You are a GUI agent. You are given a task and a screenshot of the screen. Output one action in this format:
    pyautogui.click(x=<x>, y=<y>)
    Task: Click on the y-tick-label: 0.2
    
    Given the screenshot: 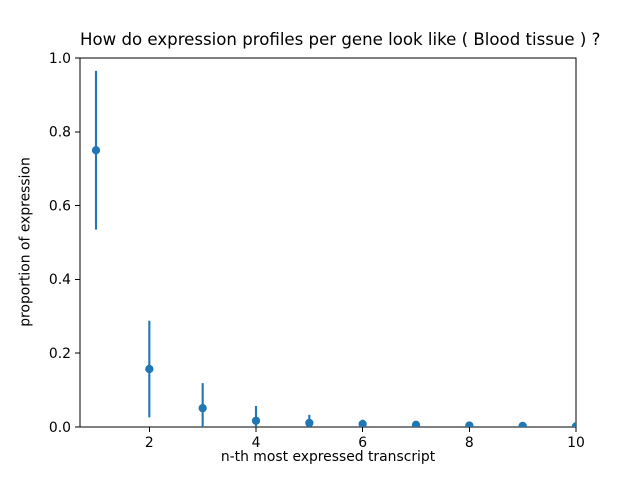 What is the action you would take?
    pyautogui.click(x=60, y=354)
    